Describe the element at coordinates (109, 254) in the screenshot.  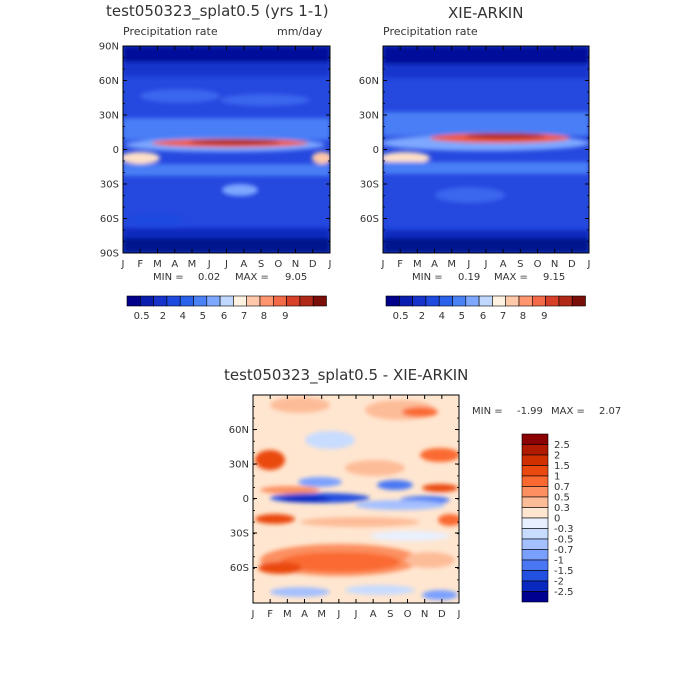
I see `panel1-ytick-label: 90S` at that location.